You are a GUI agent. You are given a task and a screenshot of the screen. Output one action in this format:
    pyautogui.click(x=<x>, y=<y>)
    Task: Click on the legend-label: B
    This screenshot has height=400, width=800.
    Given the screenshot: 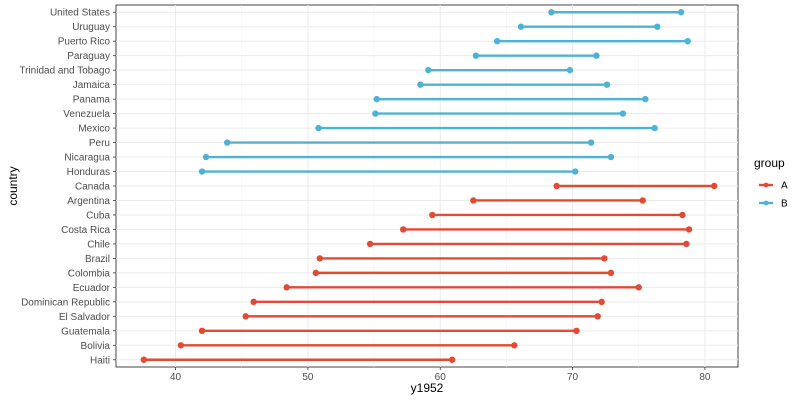 What is the action you would take?
    pyautogui.click(x=784, y=204)
    